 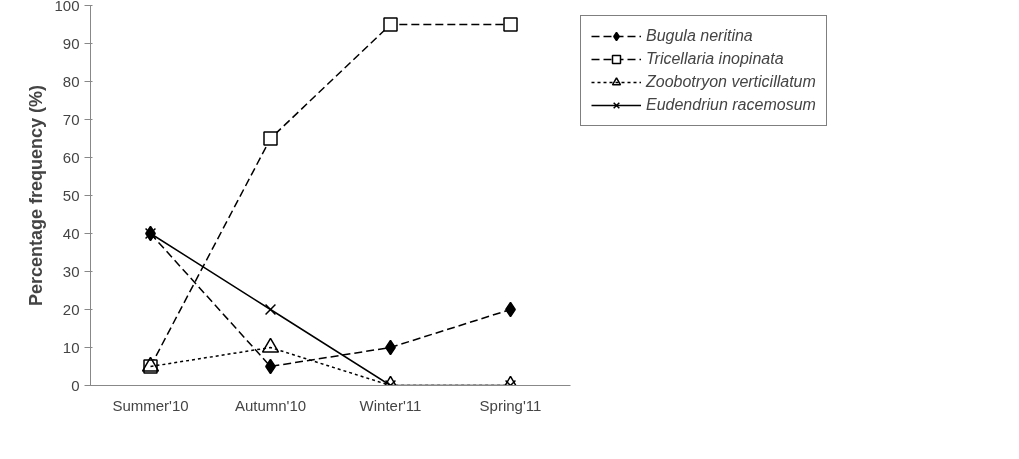 What do you see at coordinates (715, 59) in the screenshot?
I see `legend-label: Tricellaria inopinata` at bounding box center [715, 59].